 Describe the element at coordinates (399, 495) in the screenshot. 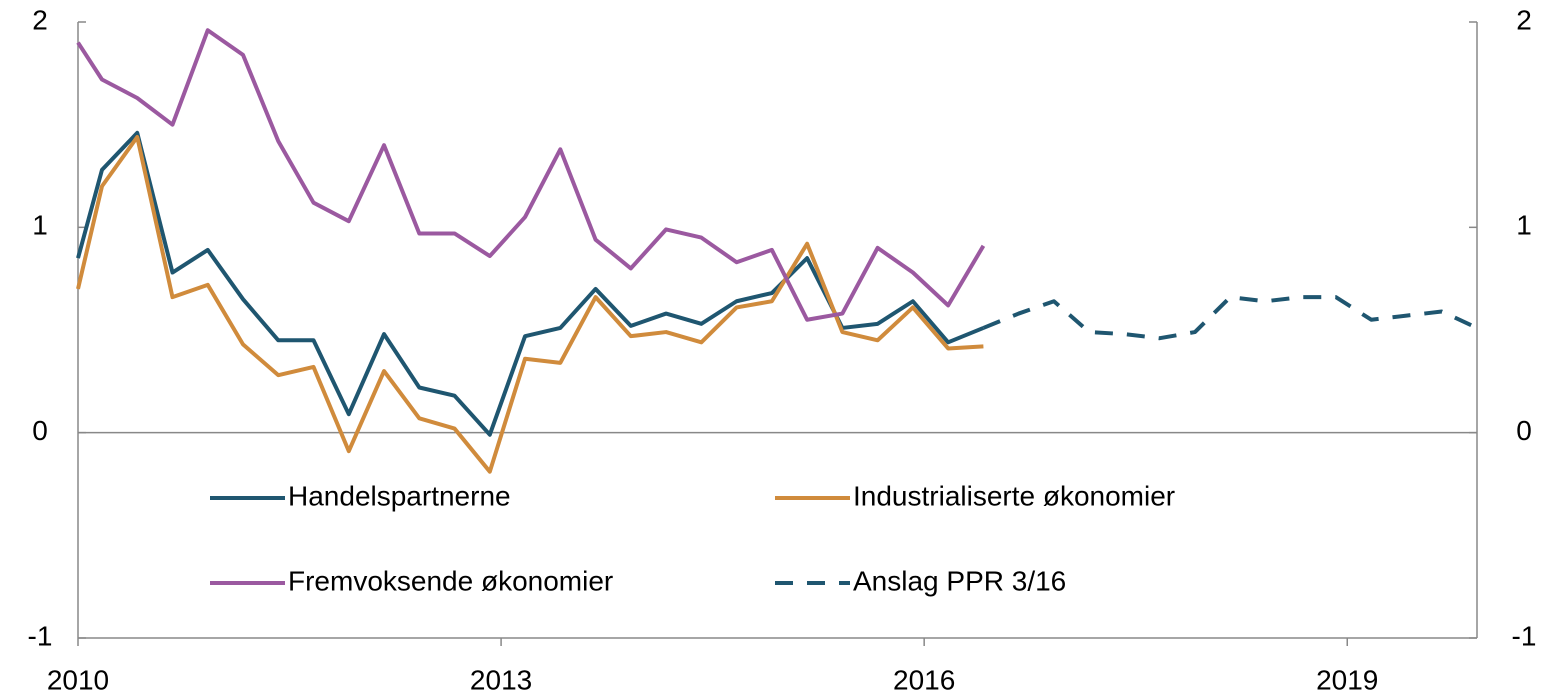

I see `legend-label: Handelspartnerne` at that location.